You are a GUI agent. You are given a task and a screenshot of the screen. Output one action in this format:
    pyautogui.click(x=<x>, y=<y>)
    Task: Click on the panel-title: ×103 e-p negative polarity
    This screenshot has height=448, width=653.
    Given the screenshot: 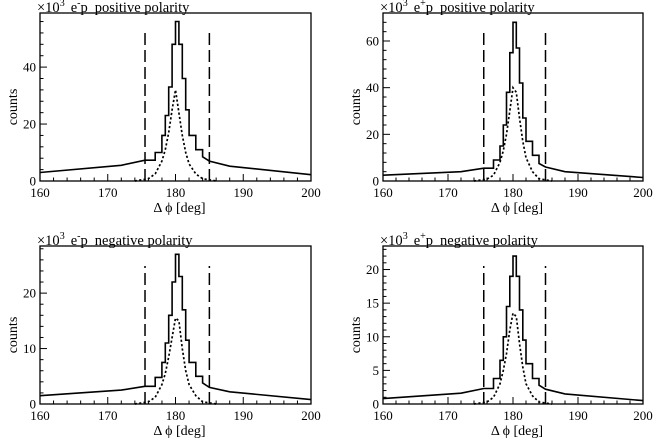 What is the action you would take?
    pyautogui.click(x=115, y=240)
    